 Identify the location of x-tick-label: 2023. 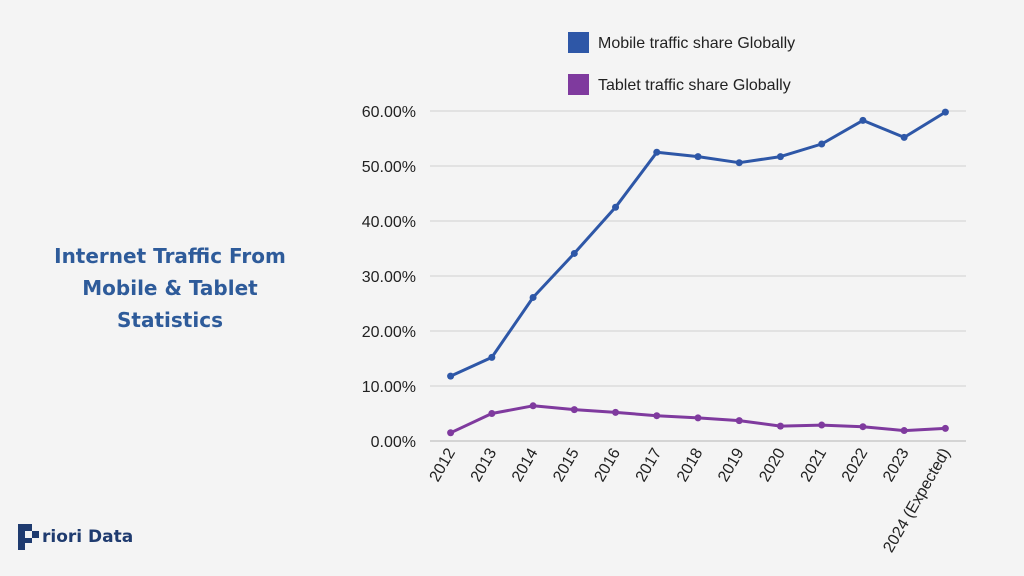
(896, 464).